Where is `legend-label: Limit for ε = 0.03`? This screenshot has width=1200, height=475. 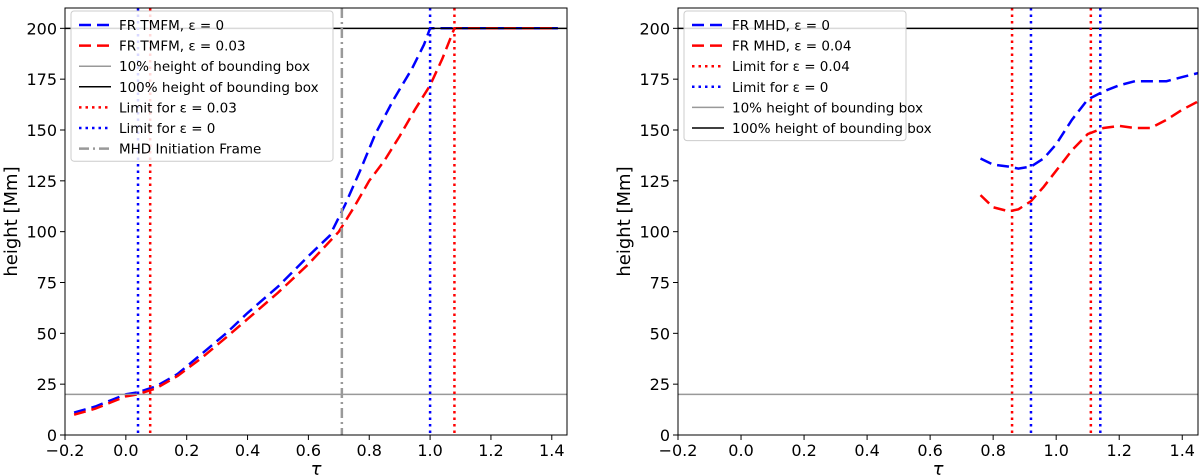
legend-label: Limit for ε = 0.03 is located at coordinates (178, 108).